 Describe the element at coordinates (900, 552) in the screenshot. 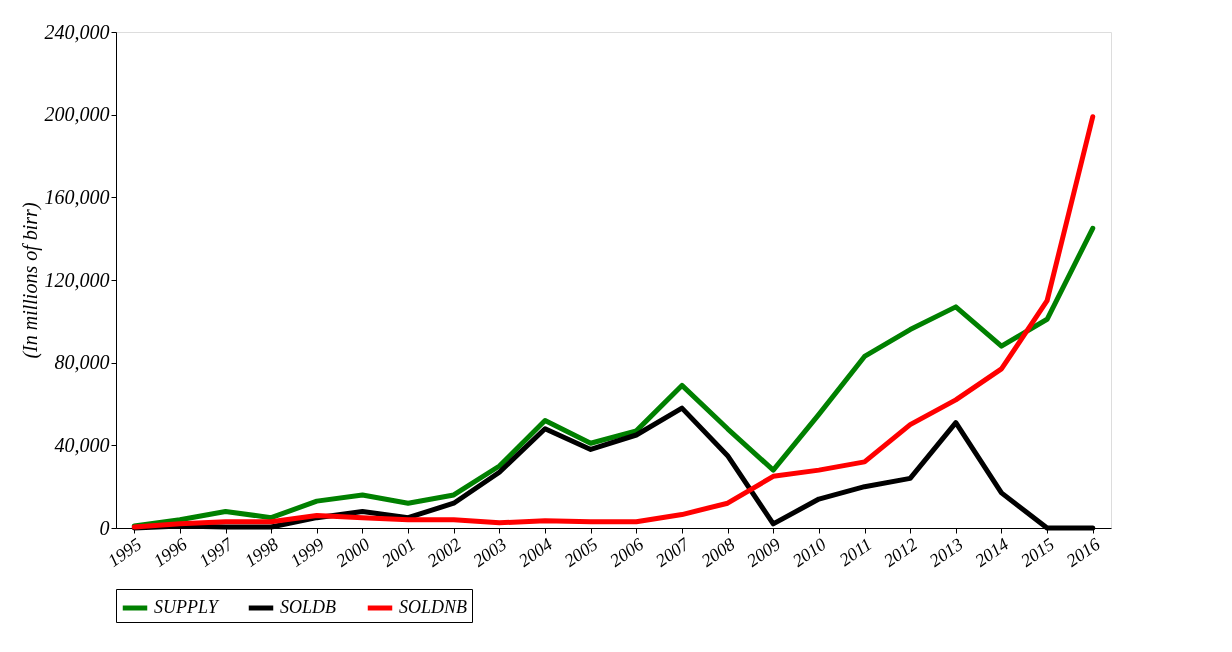

I see `x-tick-label: 2012` at that location.